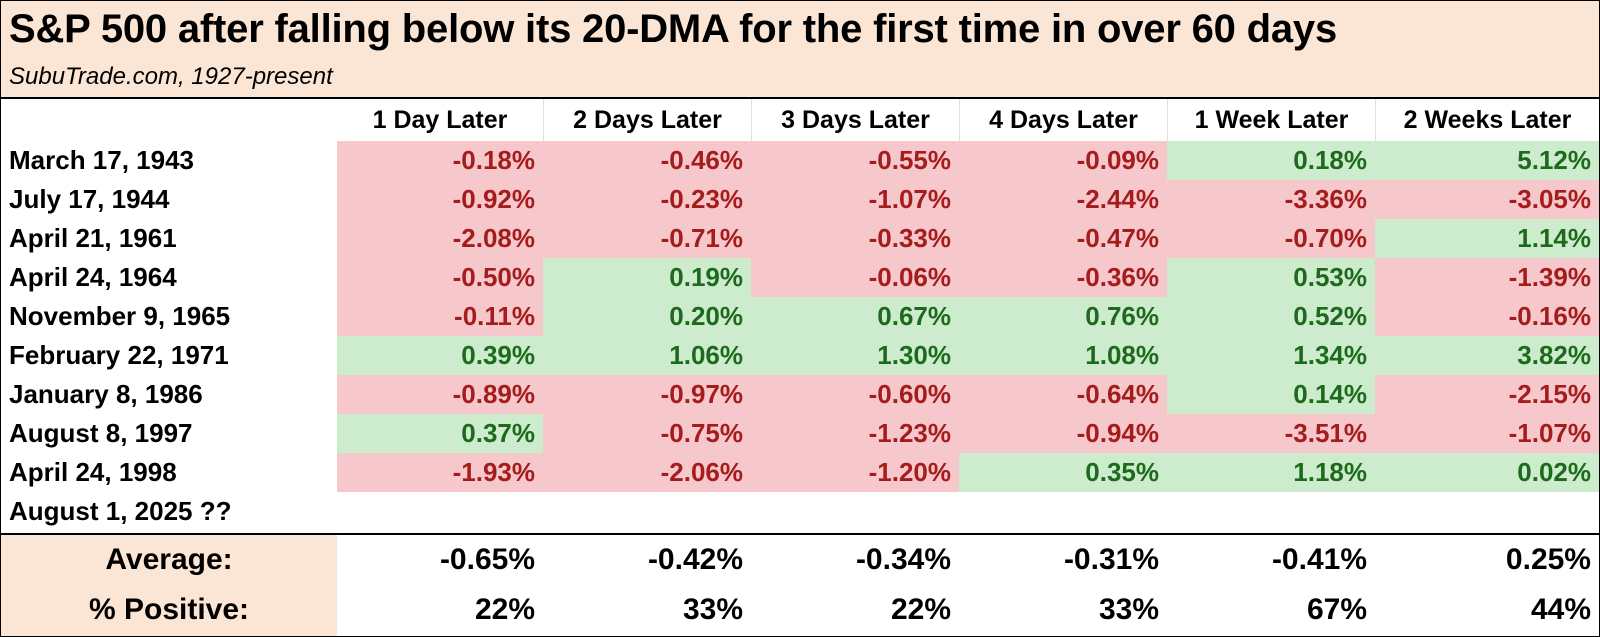 Image resolution: width=1600 pixels, height=637 pixels. I want to click on table-cell: -0.97%, so click(647, 394).